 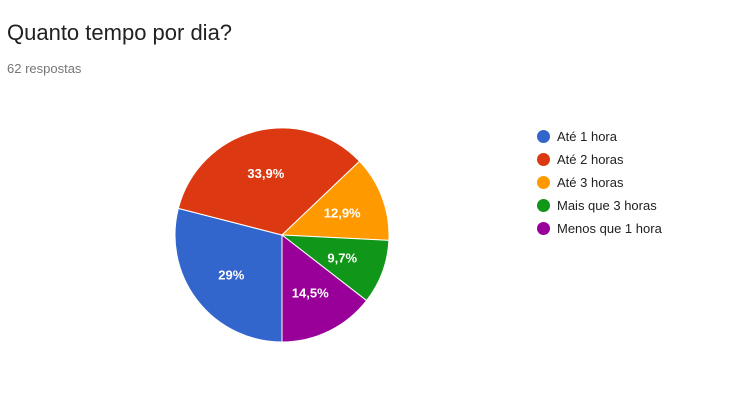 I want to click on slice-data-label: 14,5%, so click(x=310, y=293).